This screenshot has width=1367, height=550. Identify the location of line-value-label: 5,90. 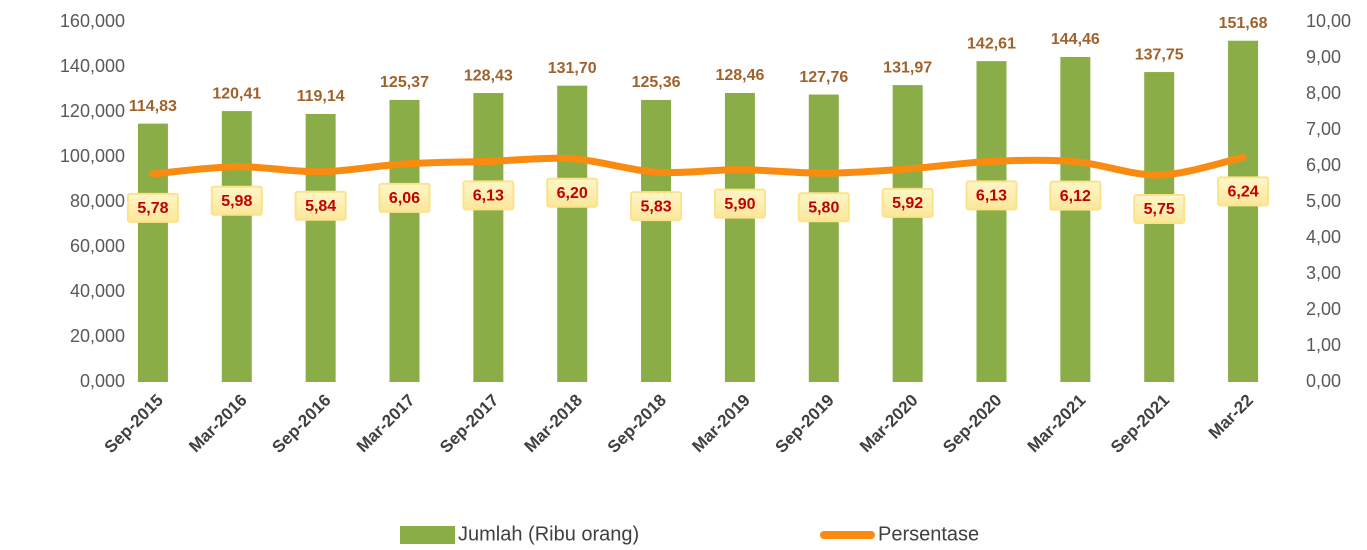
(739, 204).